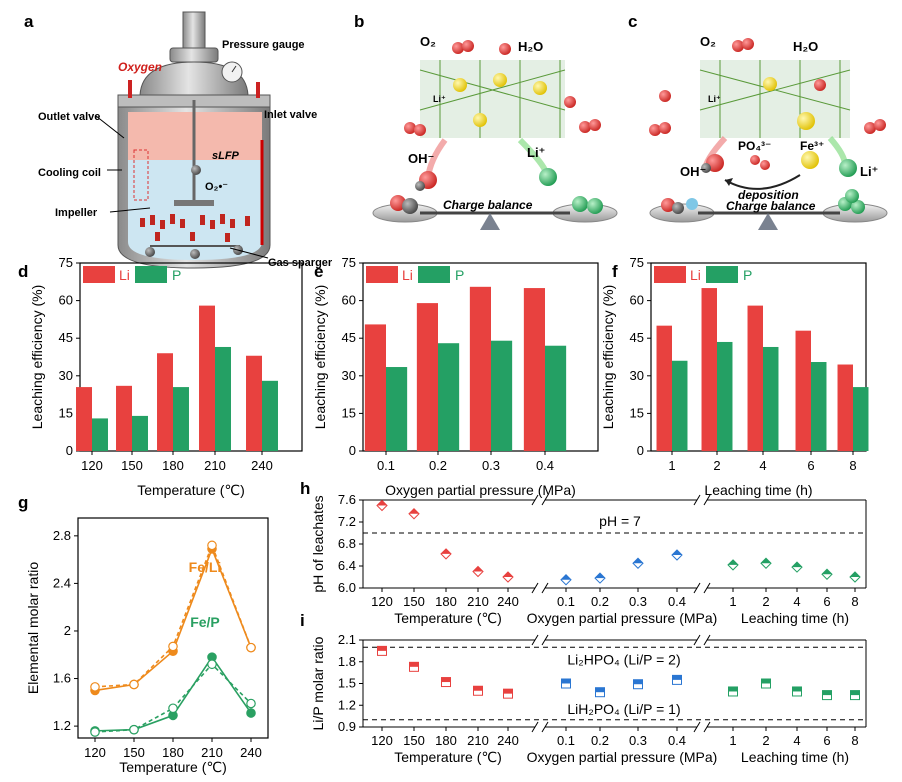  I want to click on motor-base, so click(194, 55).